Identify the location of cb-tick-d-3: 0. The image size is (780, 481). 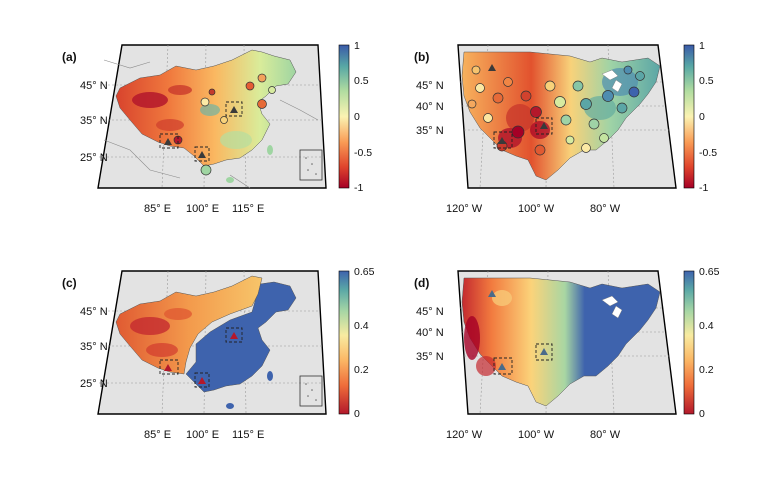
(702, 414).